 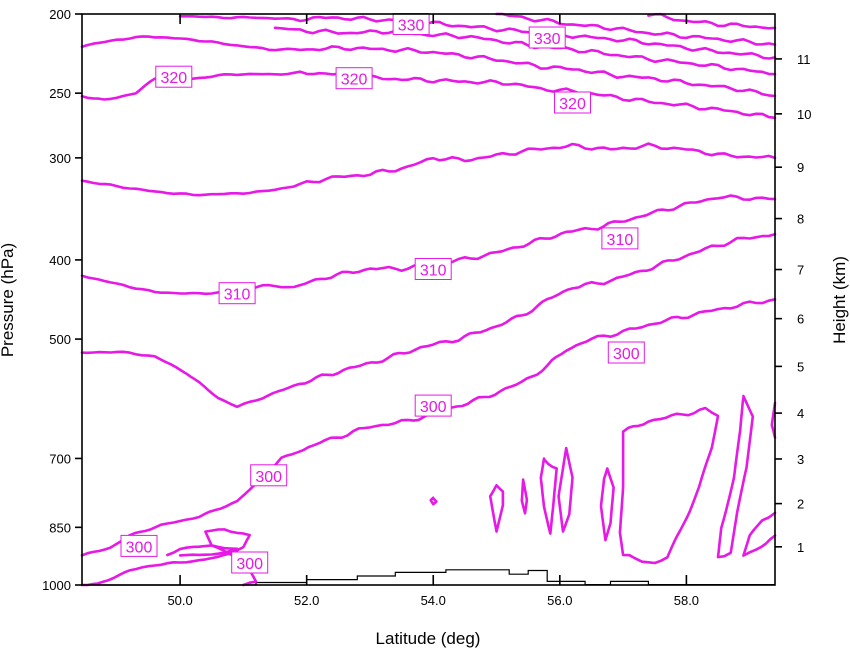 What do you see at coordinates (60, 339) in the screenshot?
I see `y-tick-label: 500` at bounding box center [60, 339].